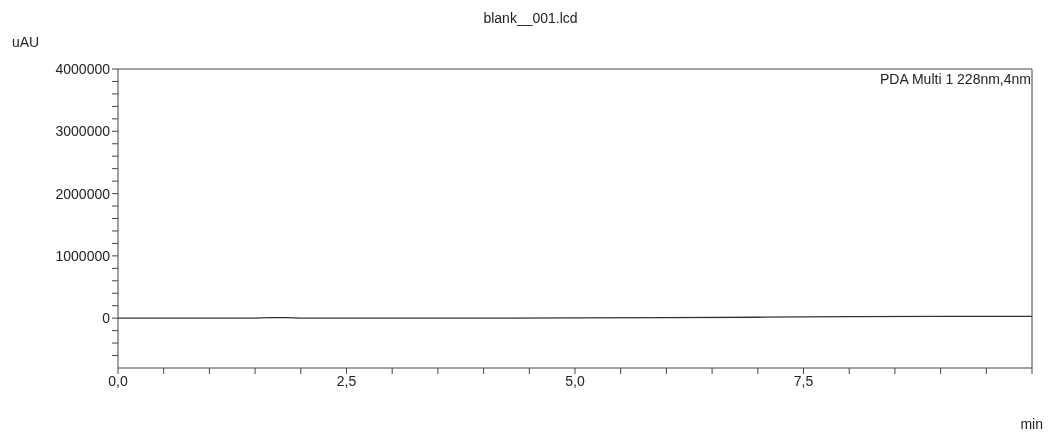 Image resolution: width=1061 pixels, height=448 pixels. I want to click on x-tick-label: 7,5, so click(803, 380).